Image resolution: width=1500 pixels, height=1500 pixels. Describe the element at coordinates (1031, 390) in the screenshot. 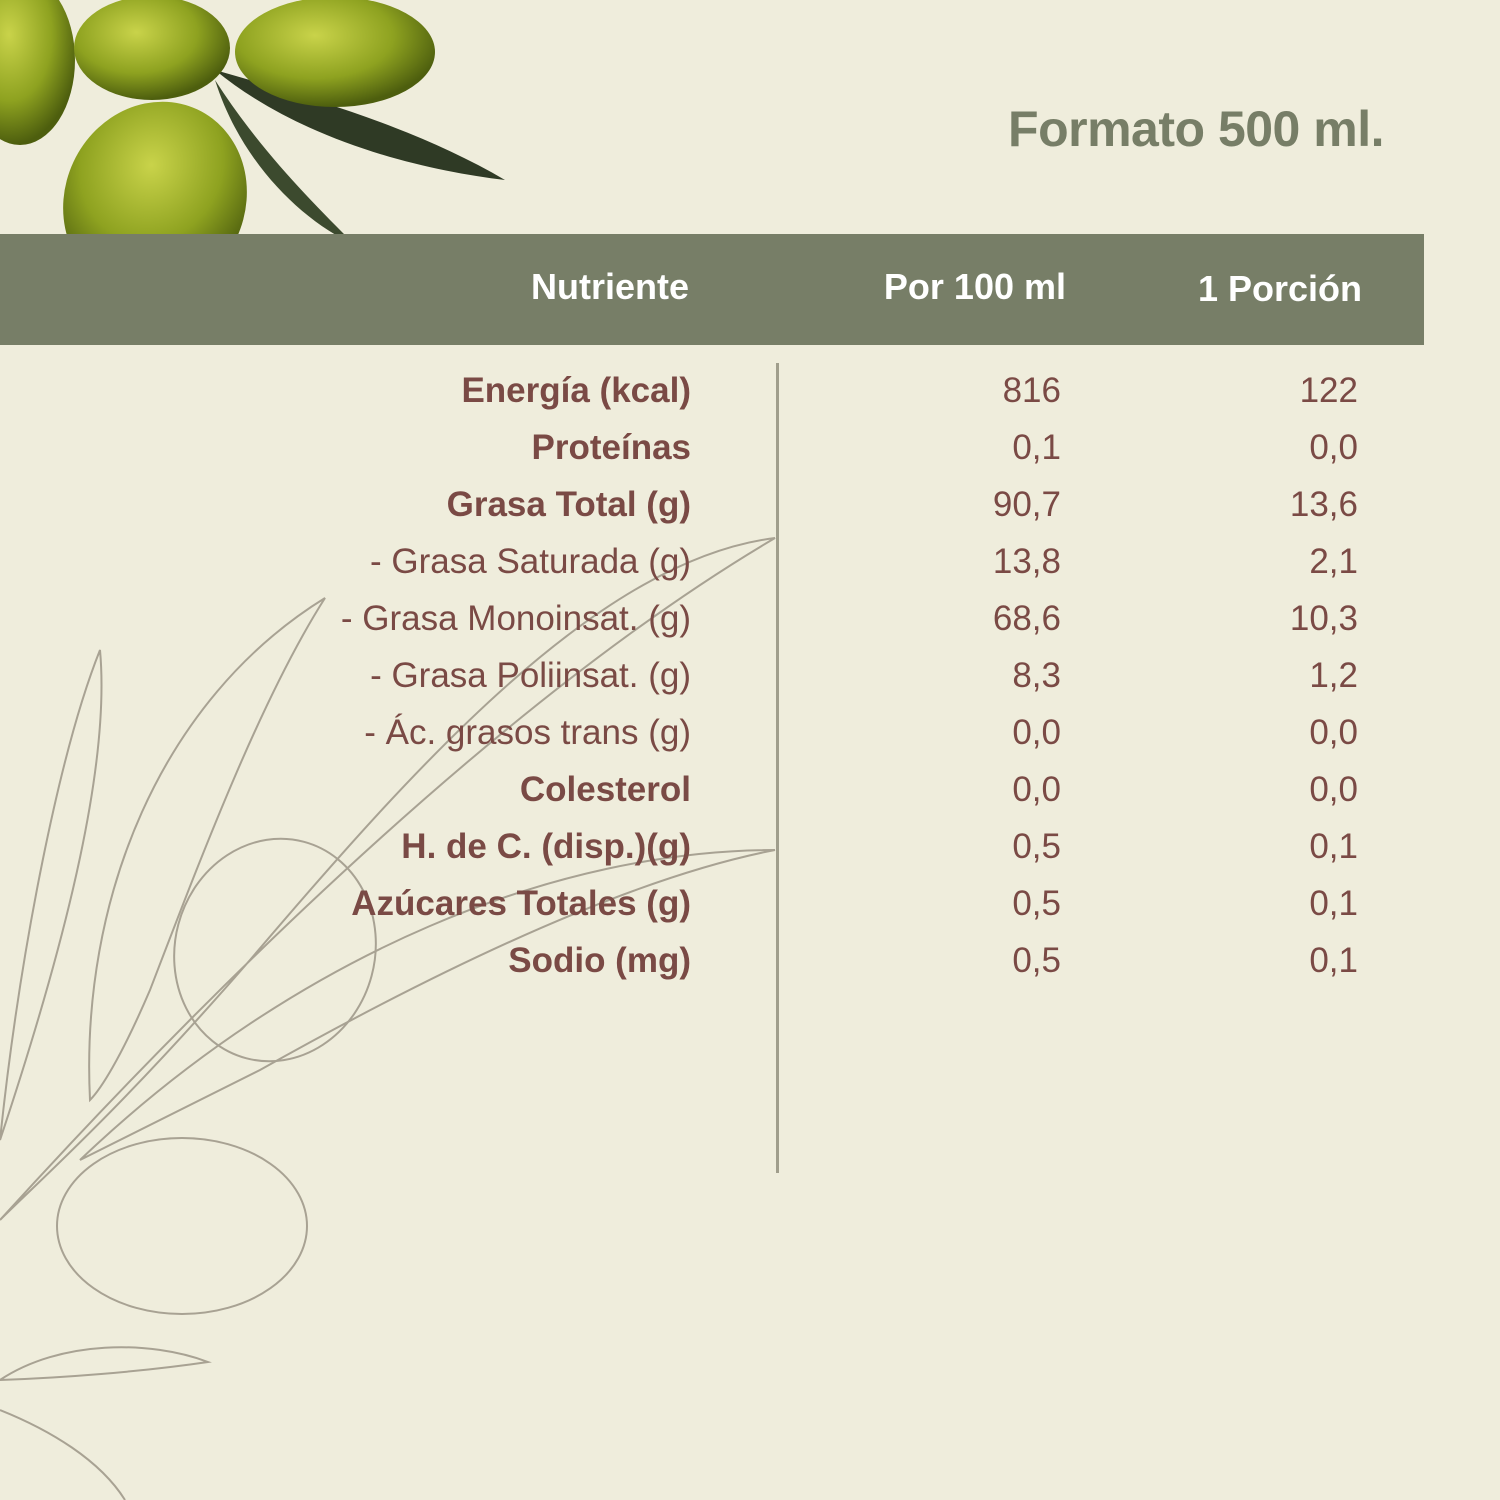

I see `per-100ml-value: 816` at that location.